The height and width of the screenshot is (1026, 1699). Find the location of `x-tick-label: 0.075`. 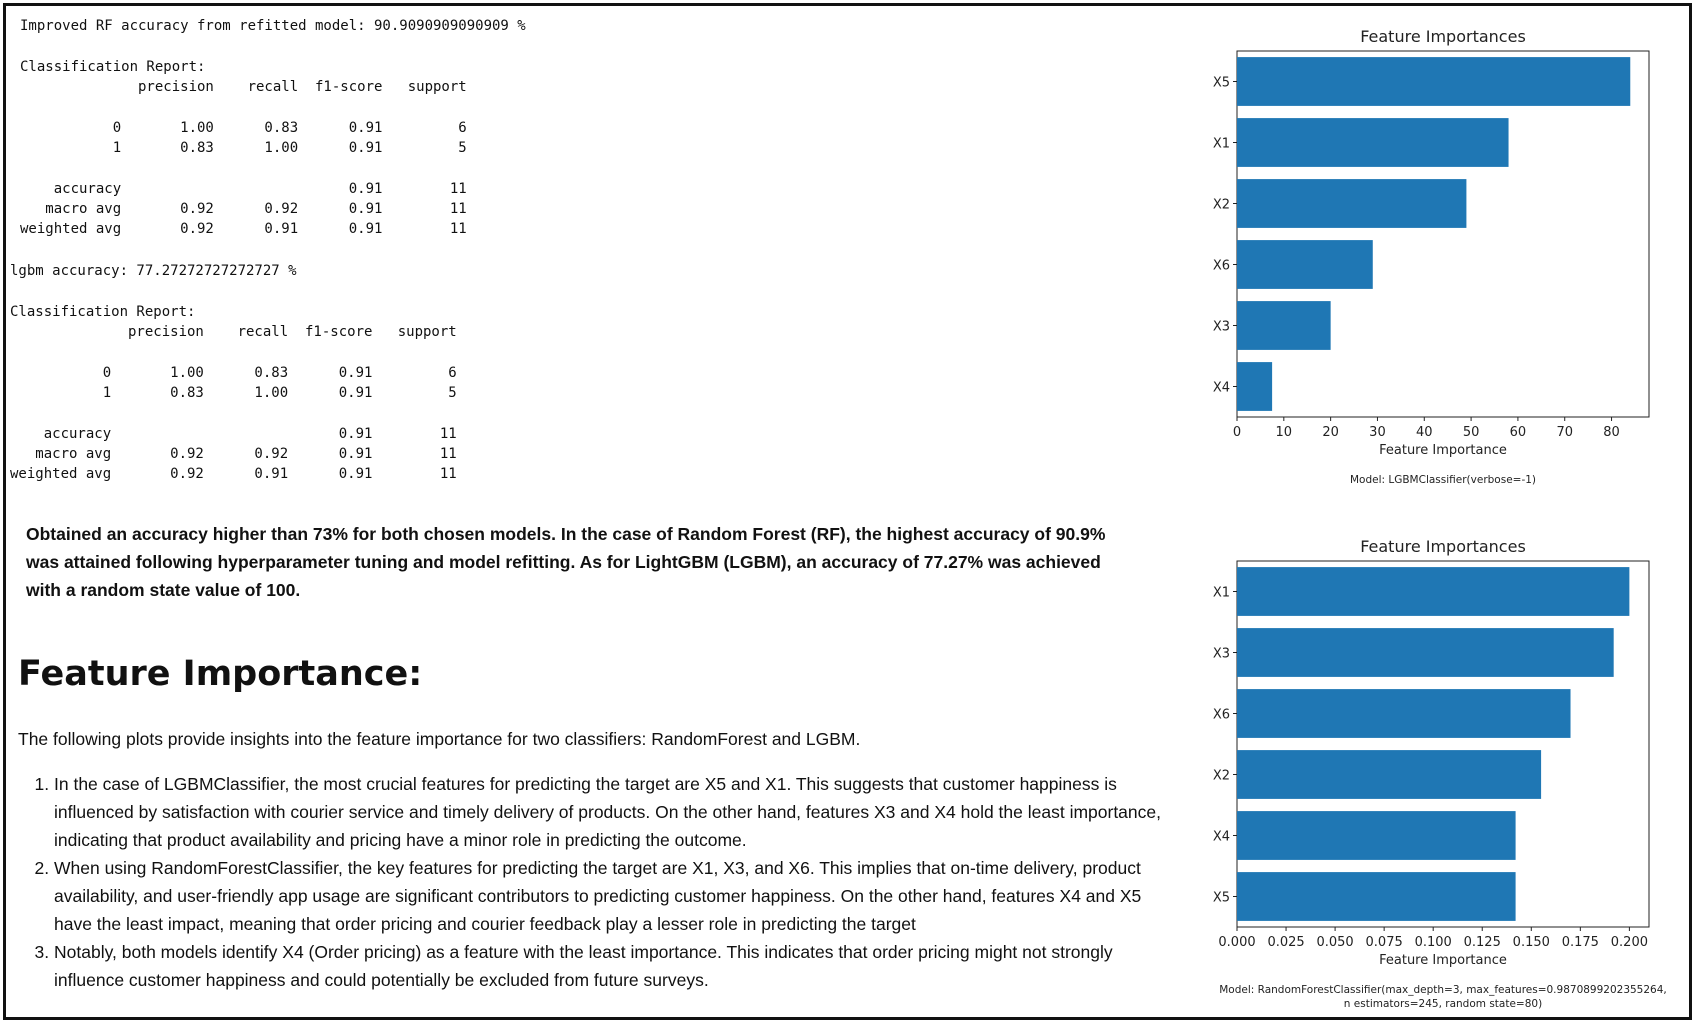

x-tick-label: 0.075 is located at coordinates (1384, 942).